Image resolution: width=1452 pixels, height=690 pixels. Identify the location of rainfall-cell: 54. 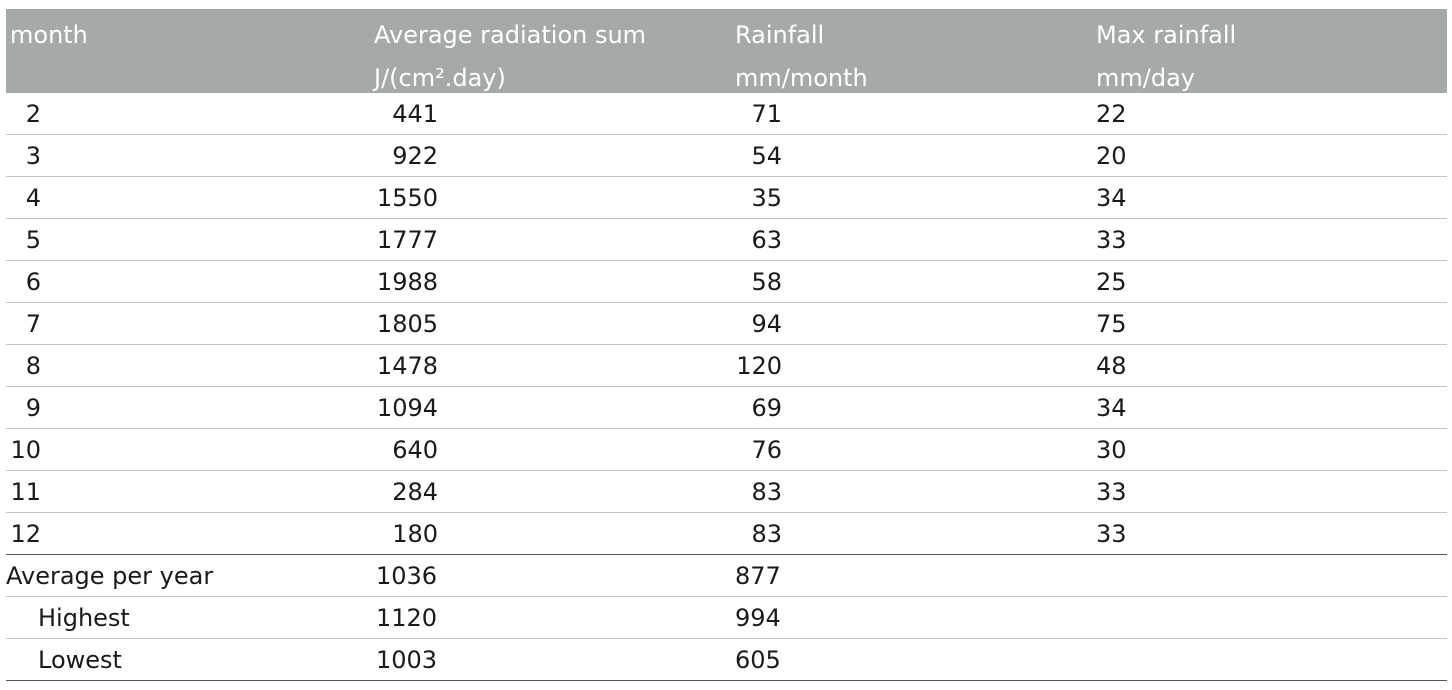
(766, 156).